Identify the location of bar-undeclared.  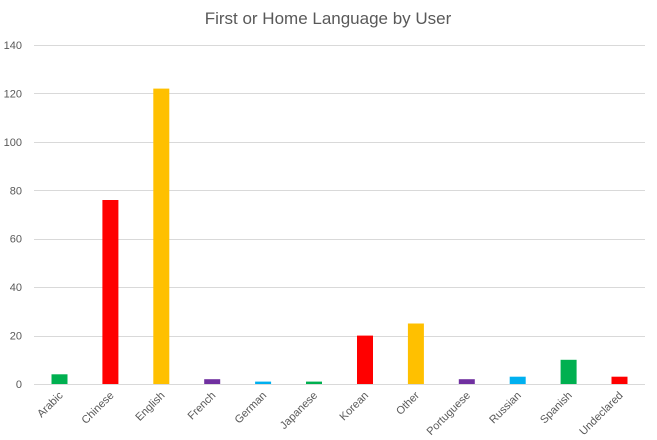
(619, 380).